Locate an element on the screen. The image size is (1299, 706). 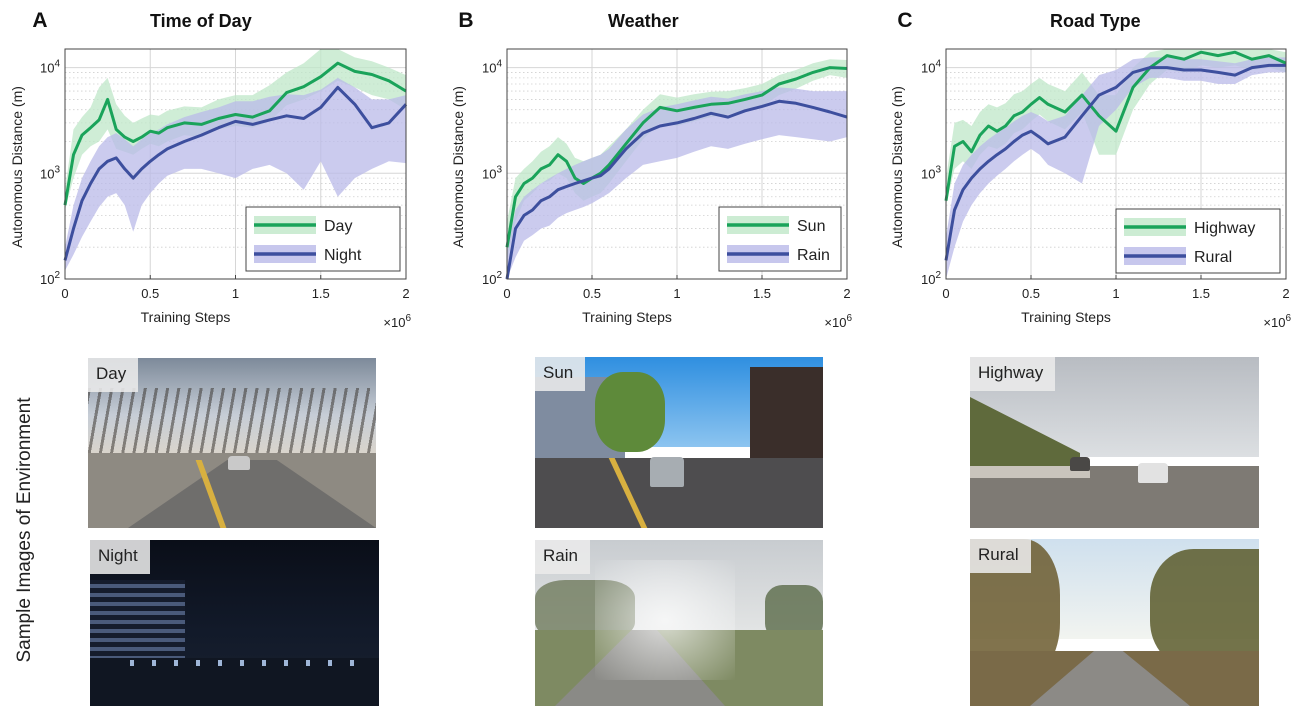
panel-title: Weather is located at coordinates (643, 21).